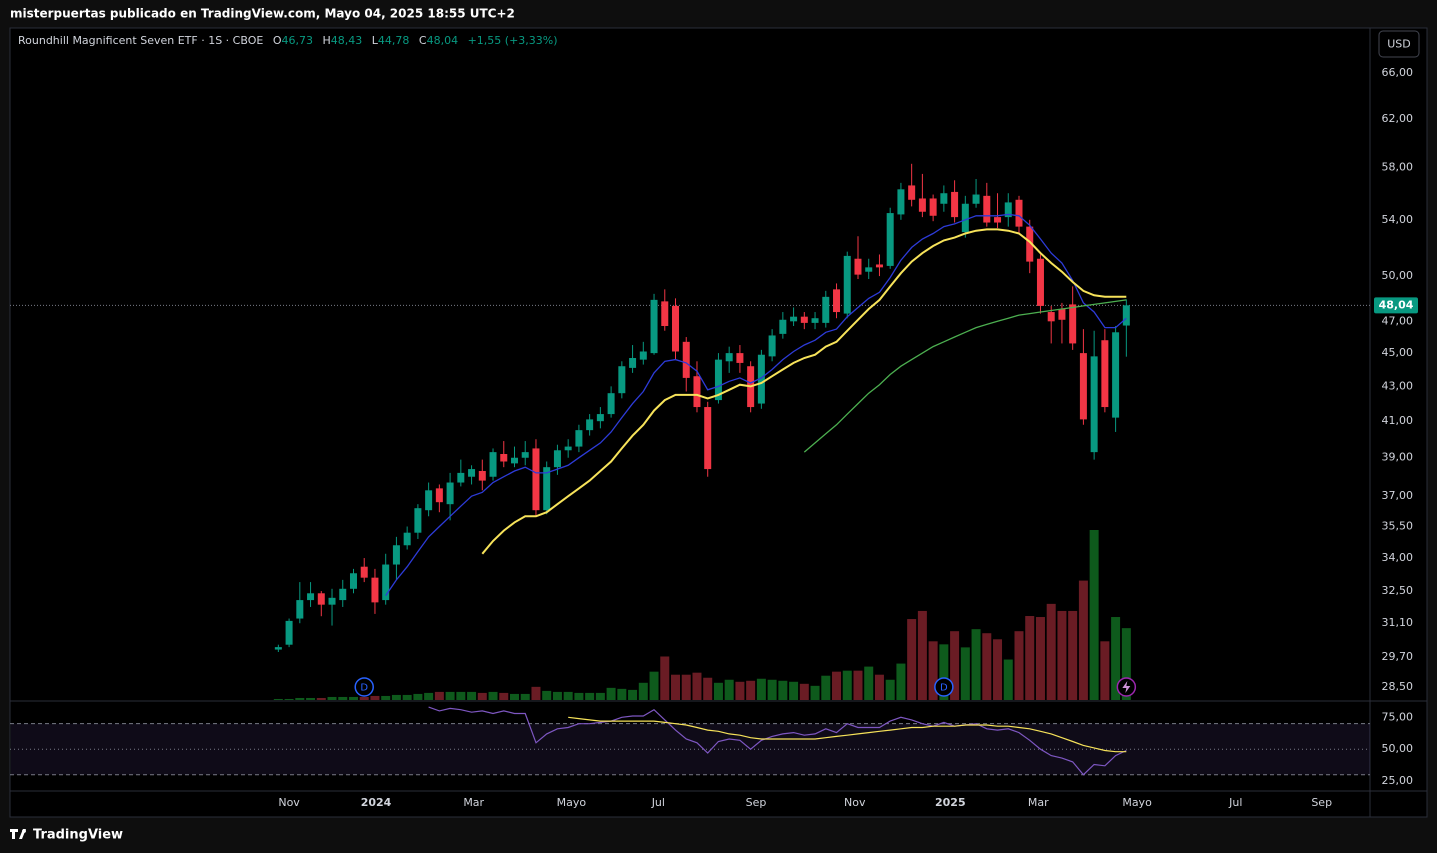 The height and width of the screenshot is (853, 1437). What do you see at coordinates (1398, 72) in the screenshot?
I see `y-tick-label: 66,00` at bounding box center [1398, 72].